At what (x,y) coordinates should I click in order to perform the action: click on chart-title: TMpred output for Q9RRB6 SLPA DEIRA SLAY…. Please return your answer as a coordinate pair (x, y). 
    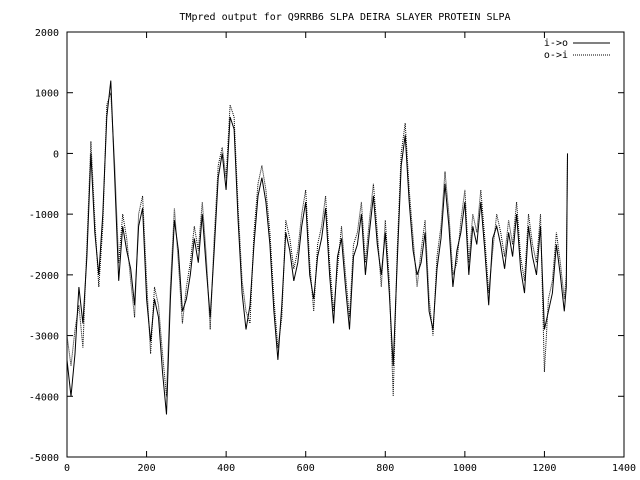
    Looking at the image, I should click on (344, 17).